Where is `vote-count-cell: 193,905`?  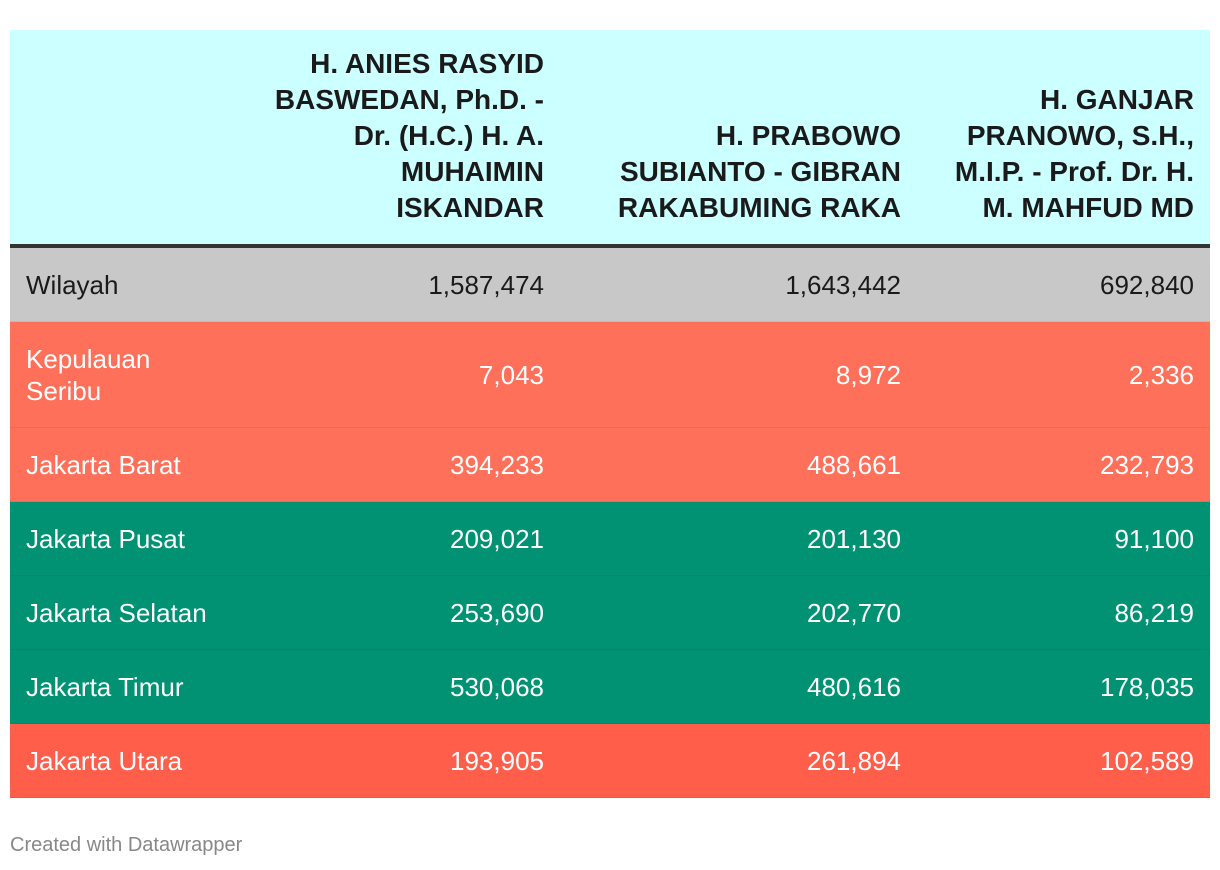
vote-count-cell: 193,905 is located at coordinates (400, 760).